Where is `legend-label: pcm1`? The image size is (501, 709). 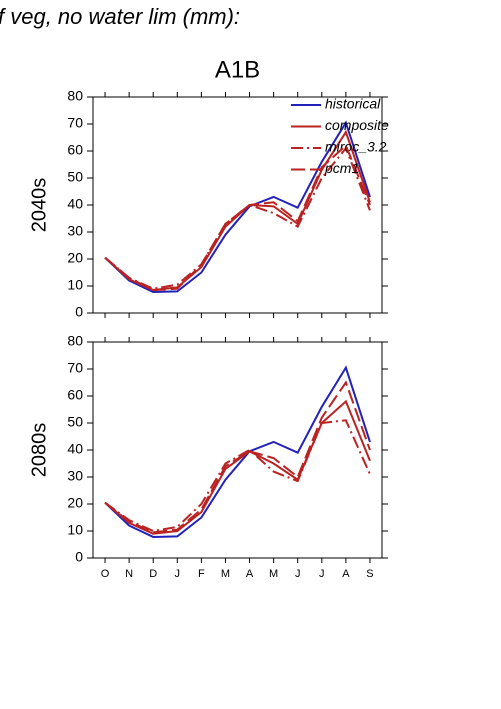 legend-label: pcm1 is located at coordinates (341, 168).